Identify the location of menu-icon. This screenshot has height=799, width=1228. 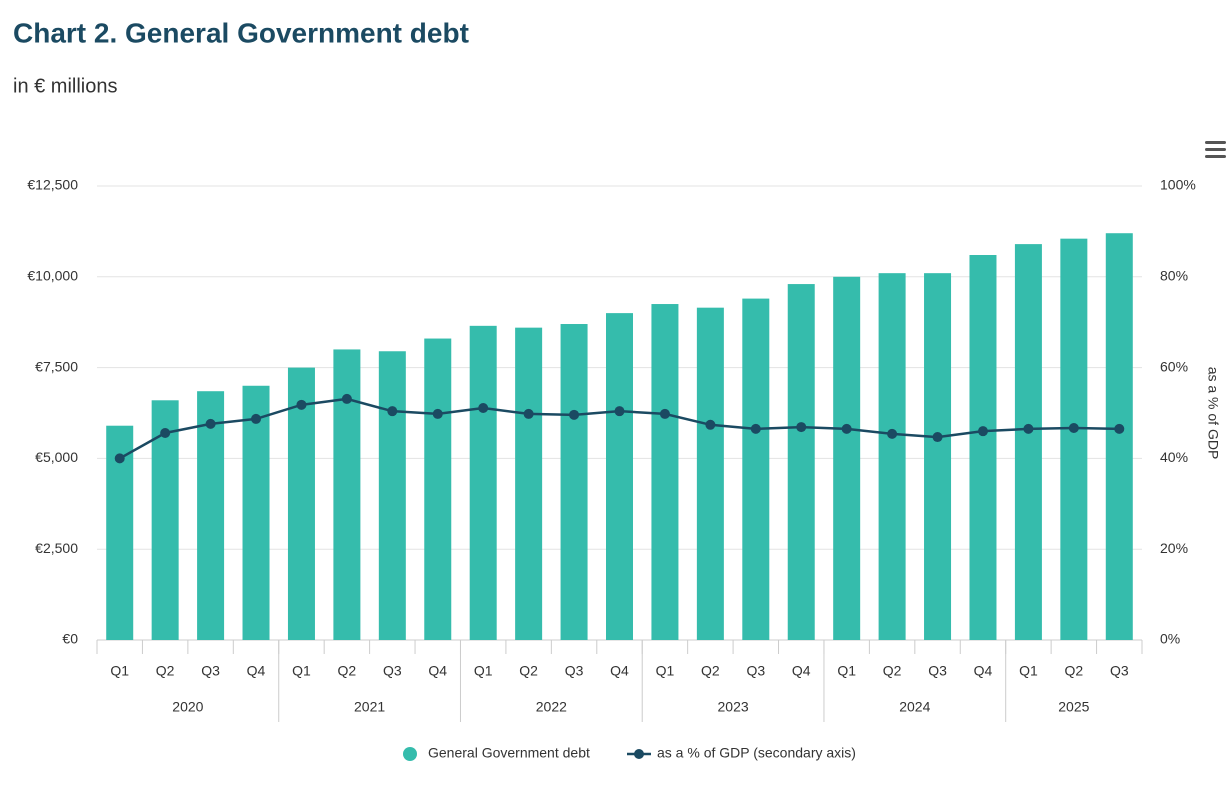
(1215, 149).